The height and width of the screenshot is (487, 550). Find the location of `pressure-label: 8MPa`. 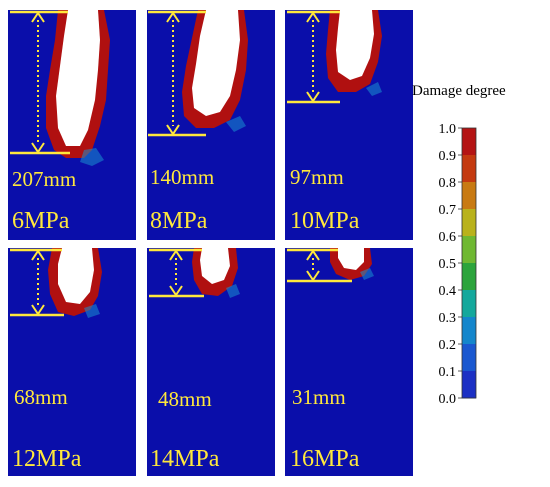

pressure-label: 8MPa is located at coordinates (179, 221).